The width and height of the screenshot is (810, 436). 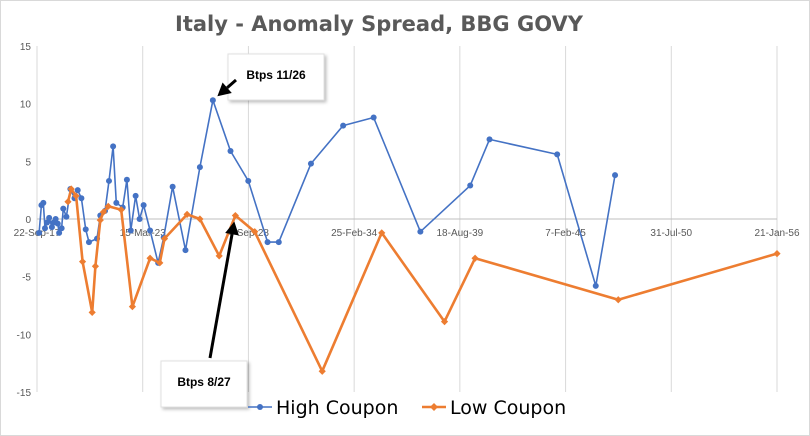 What do you see at coordinates (337, 408) in the screenshot?
I see `legend-label: High Coupon` at bounding box center [337, 408].